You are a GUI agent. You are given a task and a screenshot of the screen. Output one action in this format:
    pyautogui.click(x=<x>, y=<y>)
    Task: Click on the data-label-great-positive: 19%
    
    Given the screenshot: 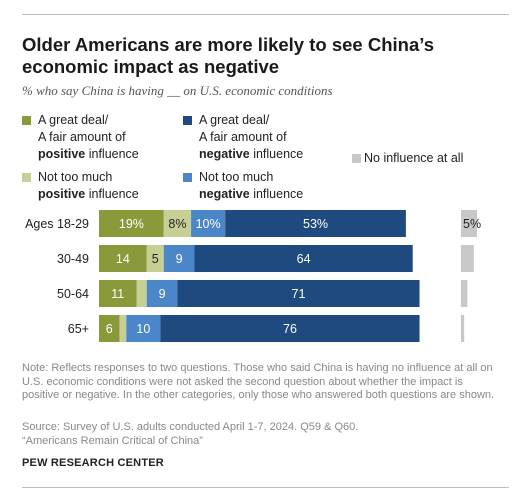 What is the action you would take?
    pyautogui.click(x=131, y=224)
    